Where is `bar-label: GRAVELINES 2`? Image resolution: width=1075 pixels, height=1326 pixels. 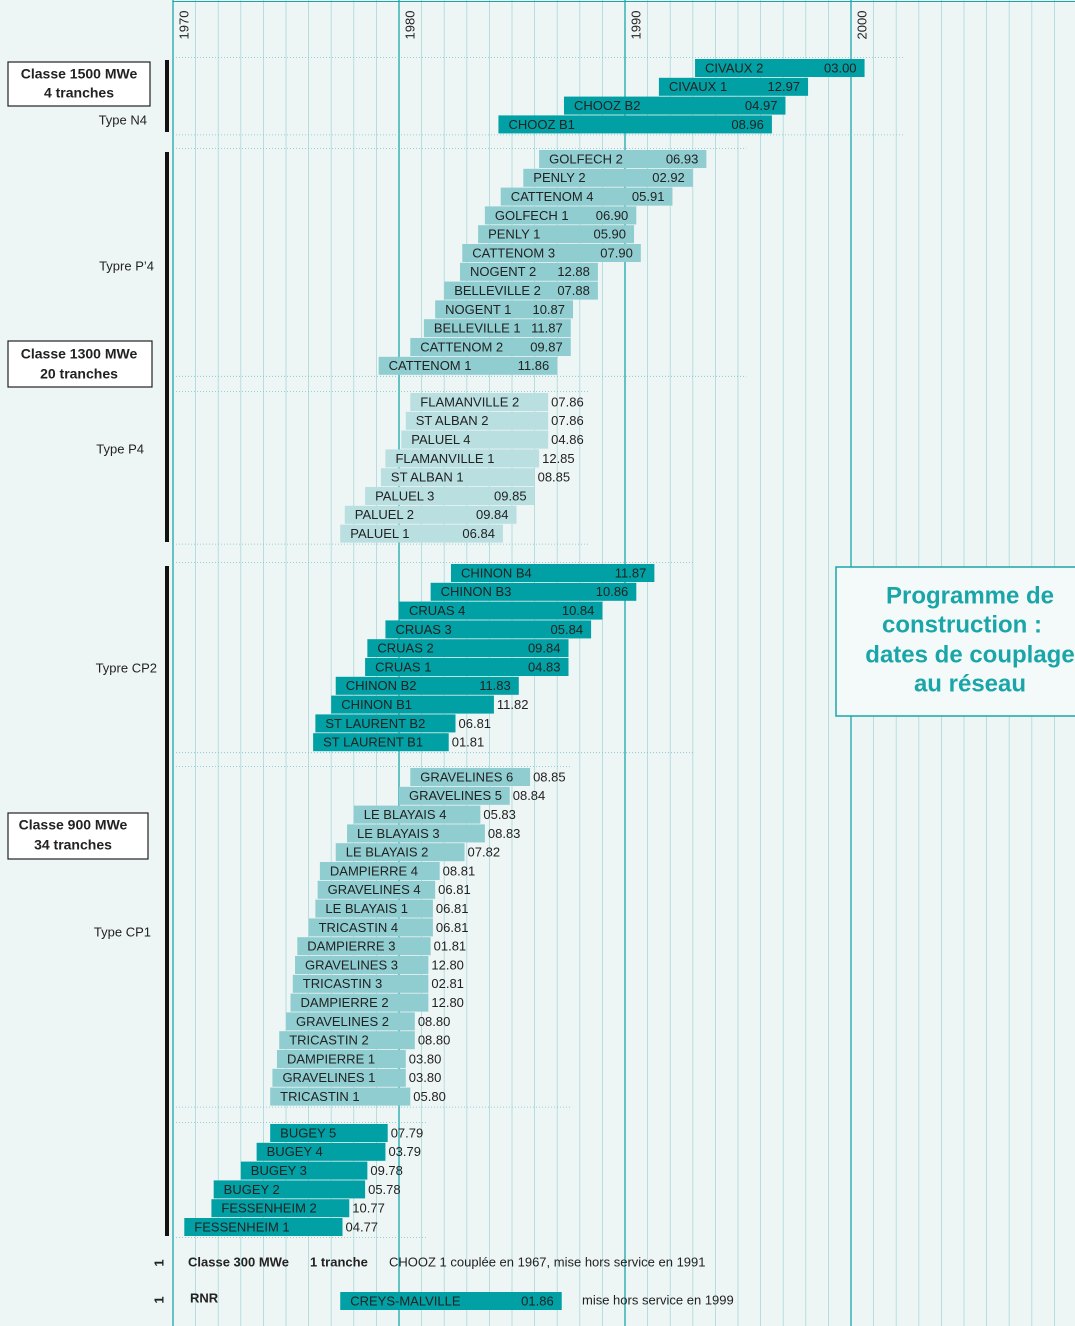
bar-label: GRAVELINES 2 is located at coordinates (342, 1021).